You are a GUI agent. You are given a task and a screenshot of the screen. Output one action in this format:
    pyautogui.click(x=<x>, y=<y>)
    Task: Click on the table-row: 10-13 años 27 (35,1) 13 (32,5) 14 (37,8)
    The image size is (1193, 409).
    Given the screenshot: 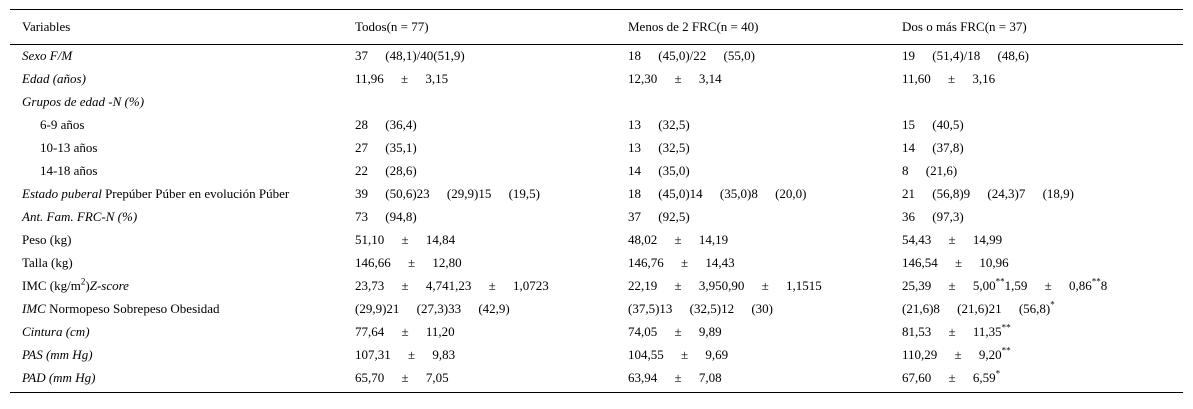 What is the action you would take?
    pyautogui.click(x=596, y=148)
    